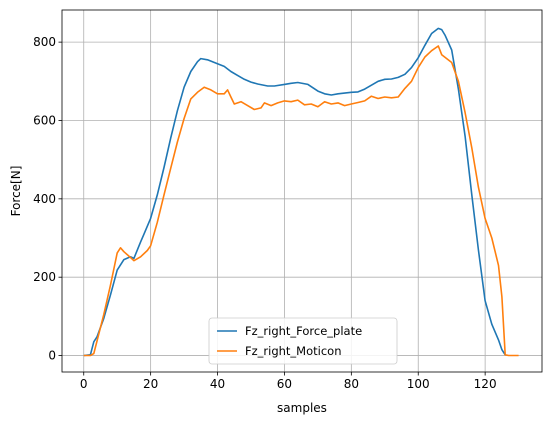  I want to click on x-axis-label: samples, so click(302, 408).